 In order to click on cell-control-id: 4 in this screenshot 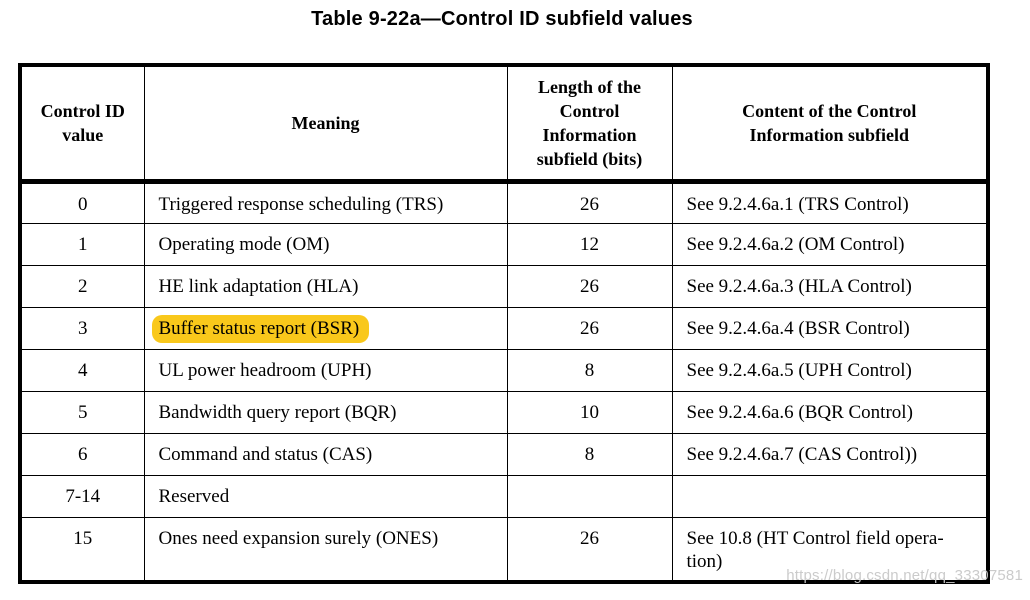, I will do `click(82, 370)`.